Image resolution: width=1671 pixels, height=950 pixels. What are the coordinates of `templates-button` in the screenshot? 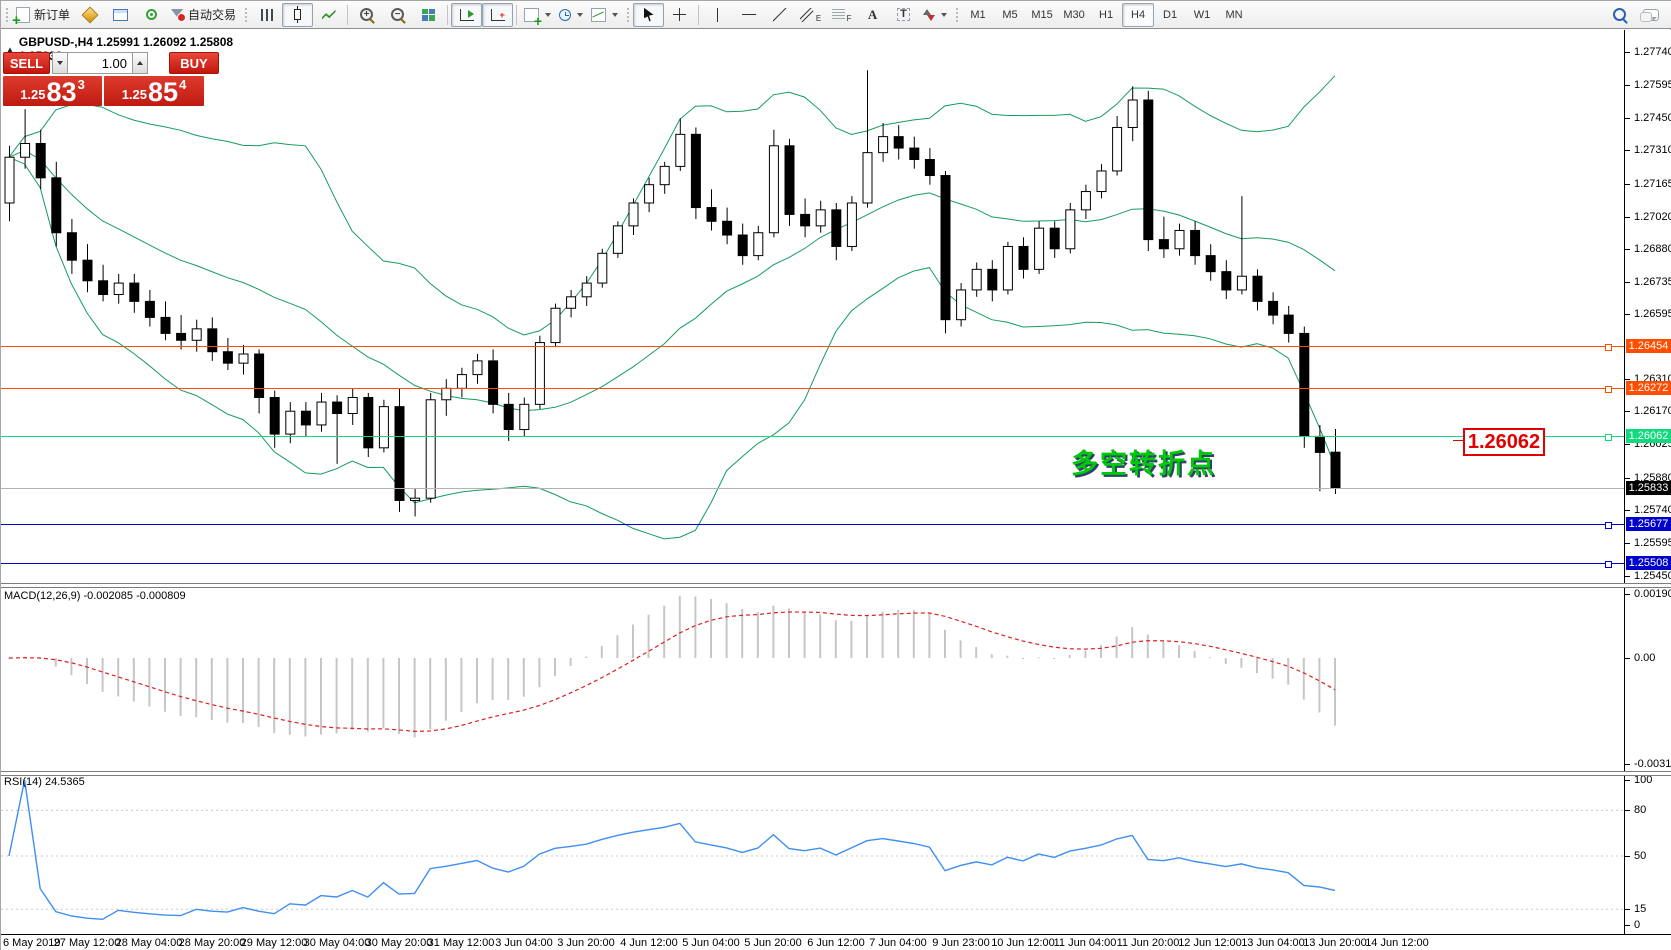 It's located at (604, 15).